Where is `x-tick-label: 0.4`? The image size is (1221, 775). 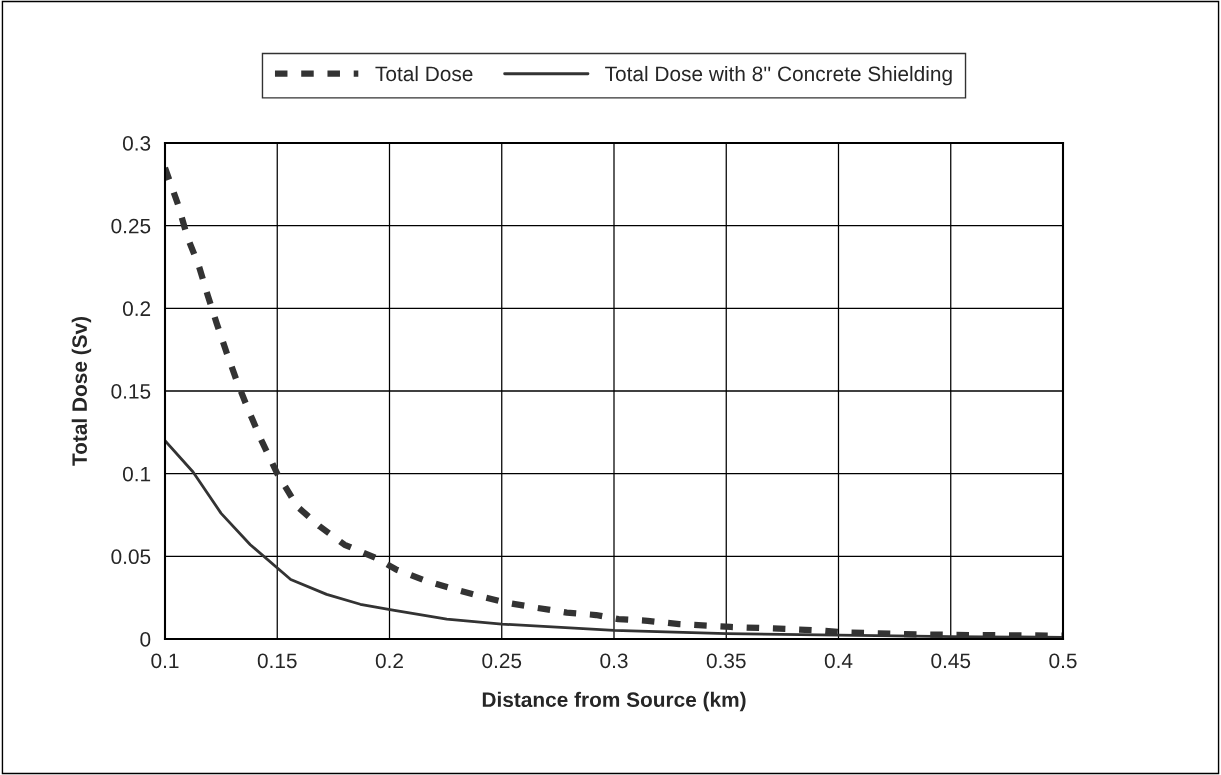 x-tick-label: 0.4 is located at coordinates (838, 661).